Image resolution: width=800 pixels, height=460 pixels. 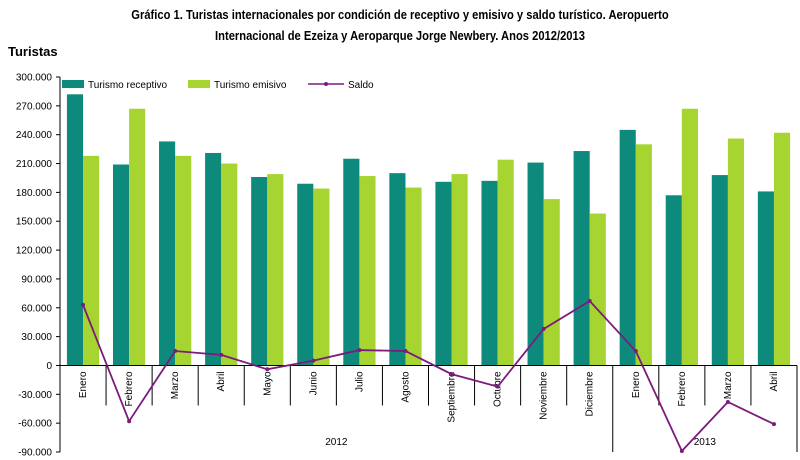 What do you see at coordinates (34, 106) in the screenshot?
I see `y-tick-label: 270.000` at bounding box center [34, 106].